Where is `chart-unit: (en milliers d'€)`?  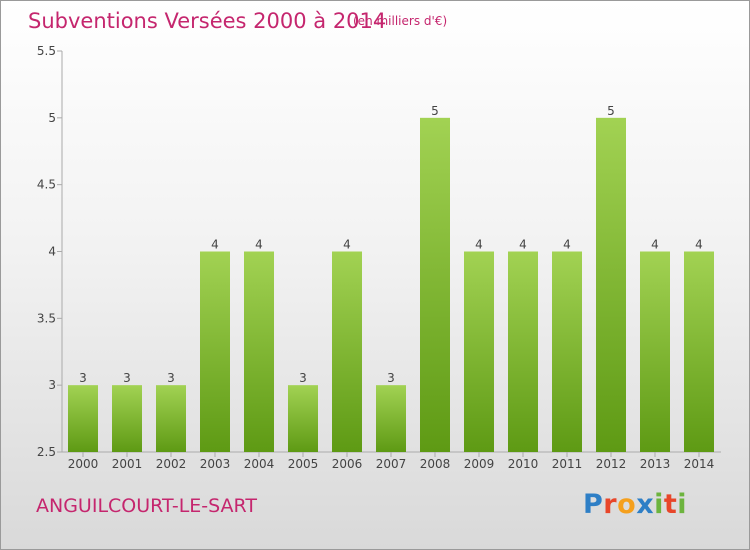 chart-unit: (en milliers d'€) is located at coordinates (400, 21).